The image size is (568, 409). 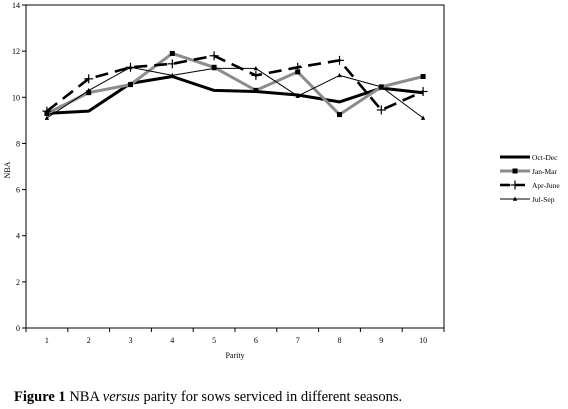 I want to click on series-apr-june, so click(x=235, y=83).